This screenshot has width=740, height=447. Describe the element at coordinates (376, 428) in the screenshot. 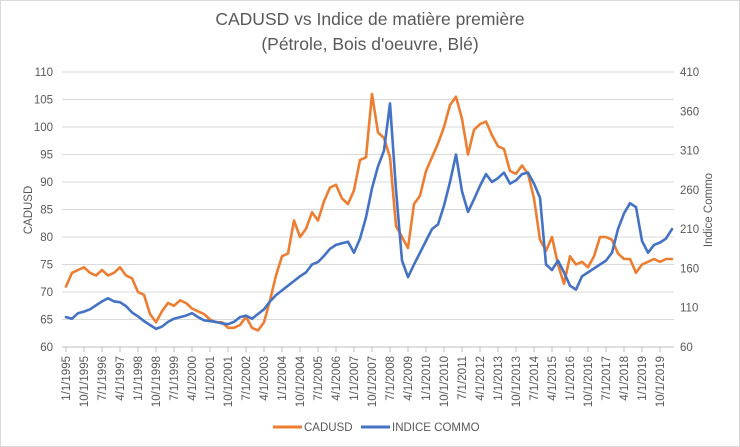

I see `legend: CADUSD INDICE COMMO` at that location.